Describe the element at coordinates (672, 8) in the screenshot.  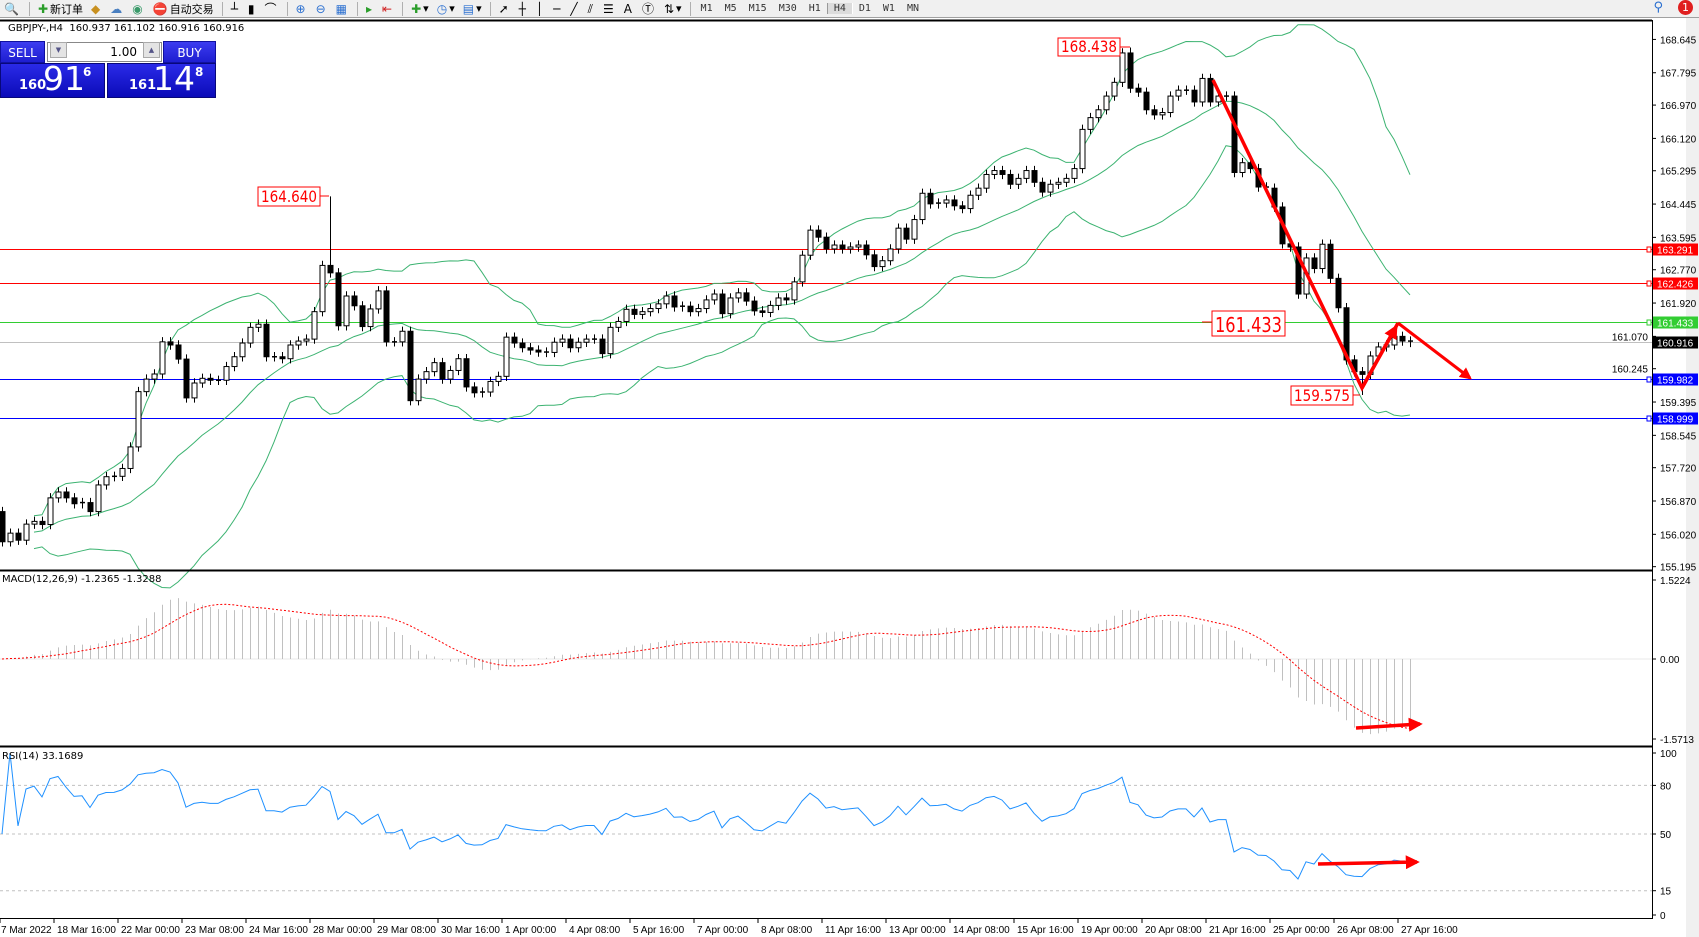
I see `arrows-button: ⇅ ▾` at that location.